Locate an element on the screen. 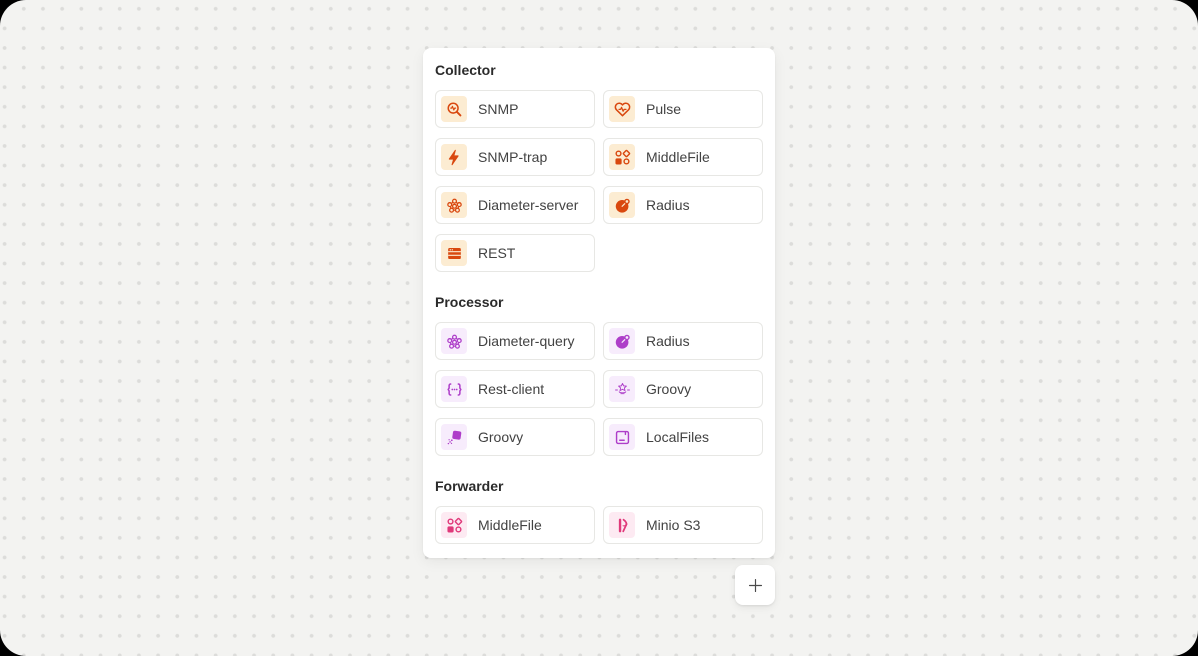  palette-card-label: Minio S3 is located at coordinates (673, 525).